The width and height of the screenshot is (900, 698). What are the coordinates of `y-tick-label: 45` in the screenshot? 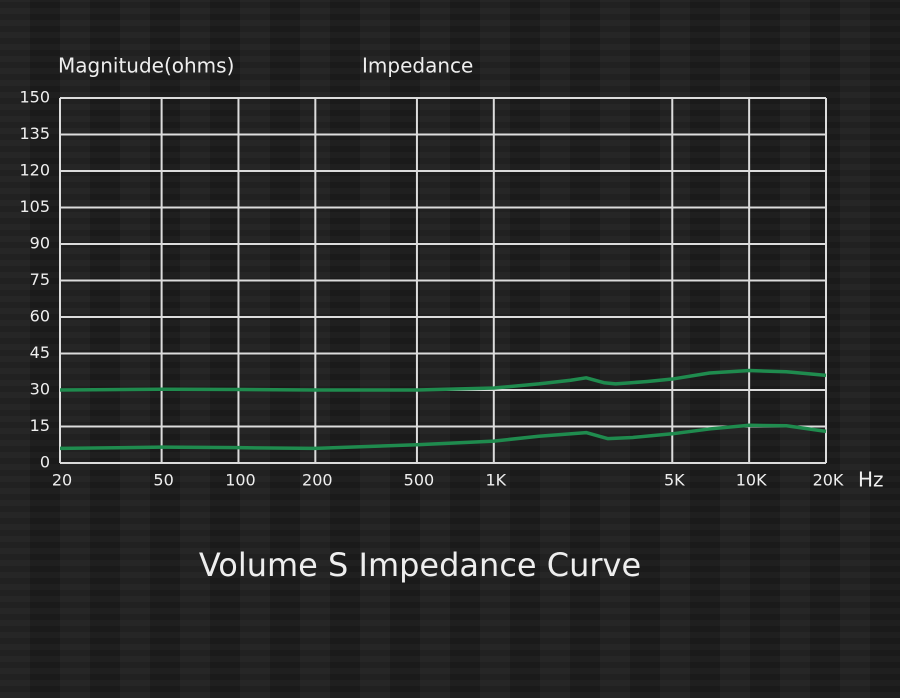 It's located at (40, 352).